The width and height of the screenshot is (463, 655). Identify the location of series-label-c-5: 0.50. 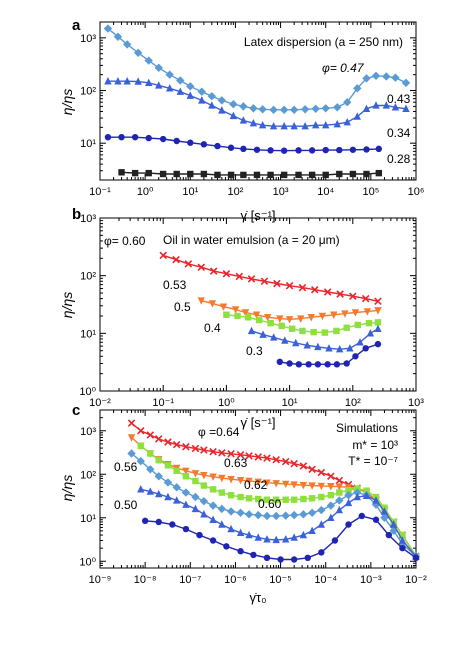
(126, 505).